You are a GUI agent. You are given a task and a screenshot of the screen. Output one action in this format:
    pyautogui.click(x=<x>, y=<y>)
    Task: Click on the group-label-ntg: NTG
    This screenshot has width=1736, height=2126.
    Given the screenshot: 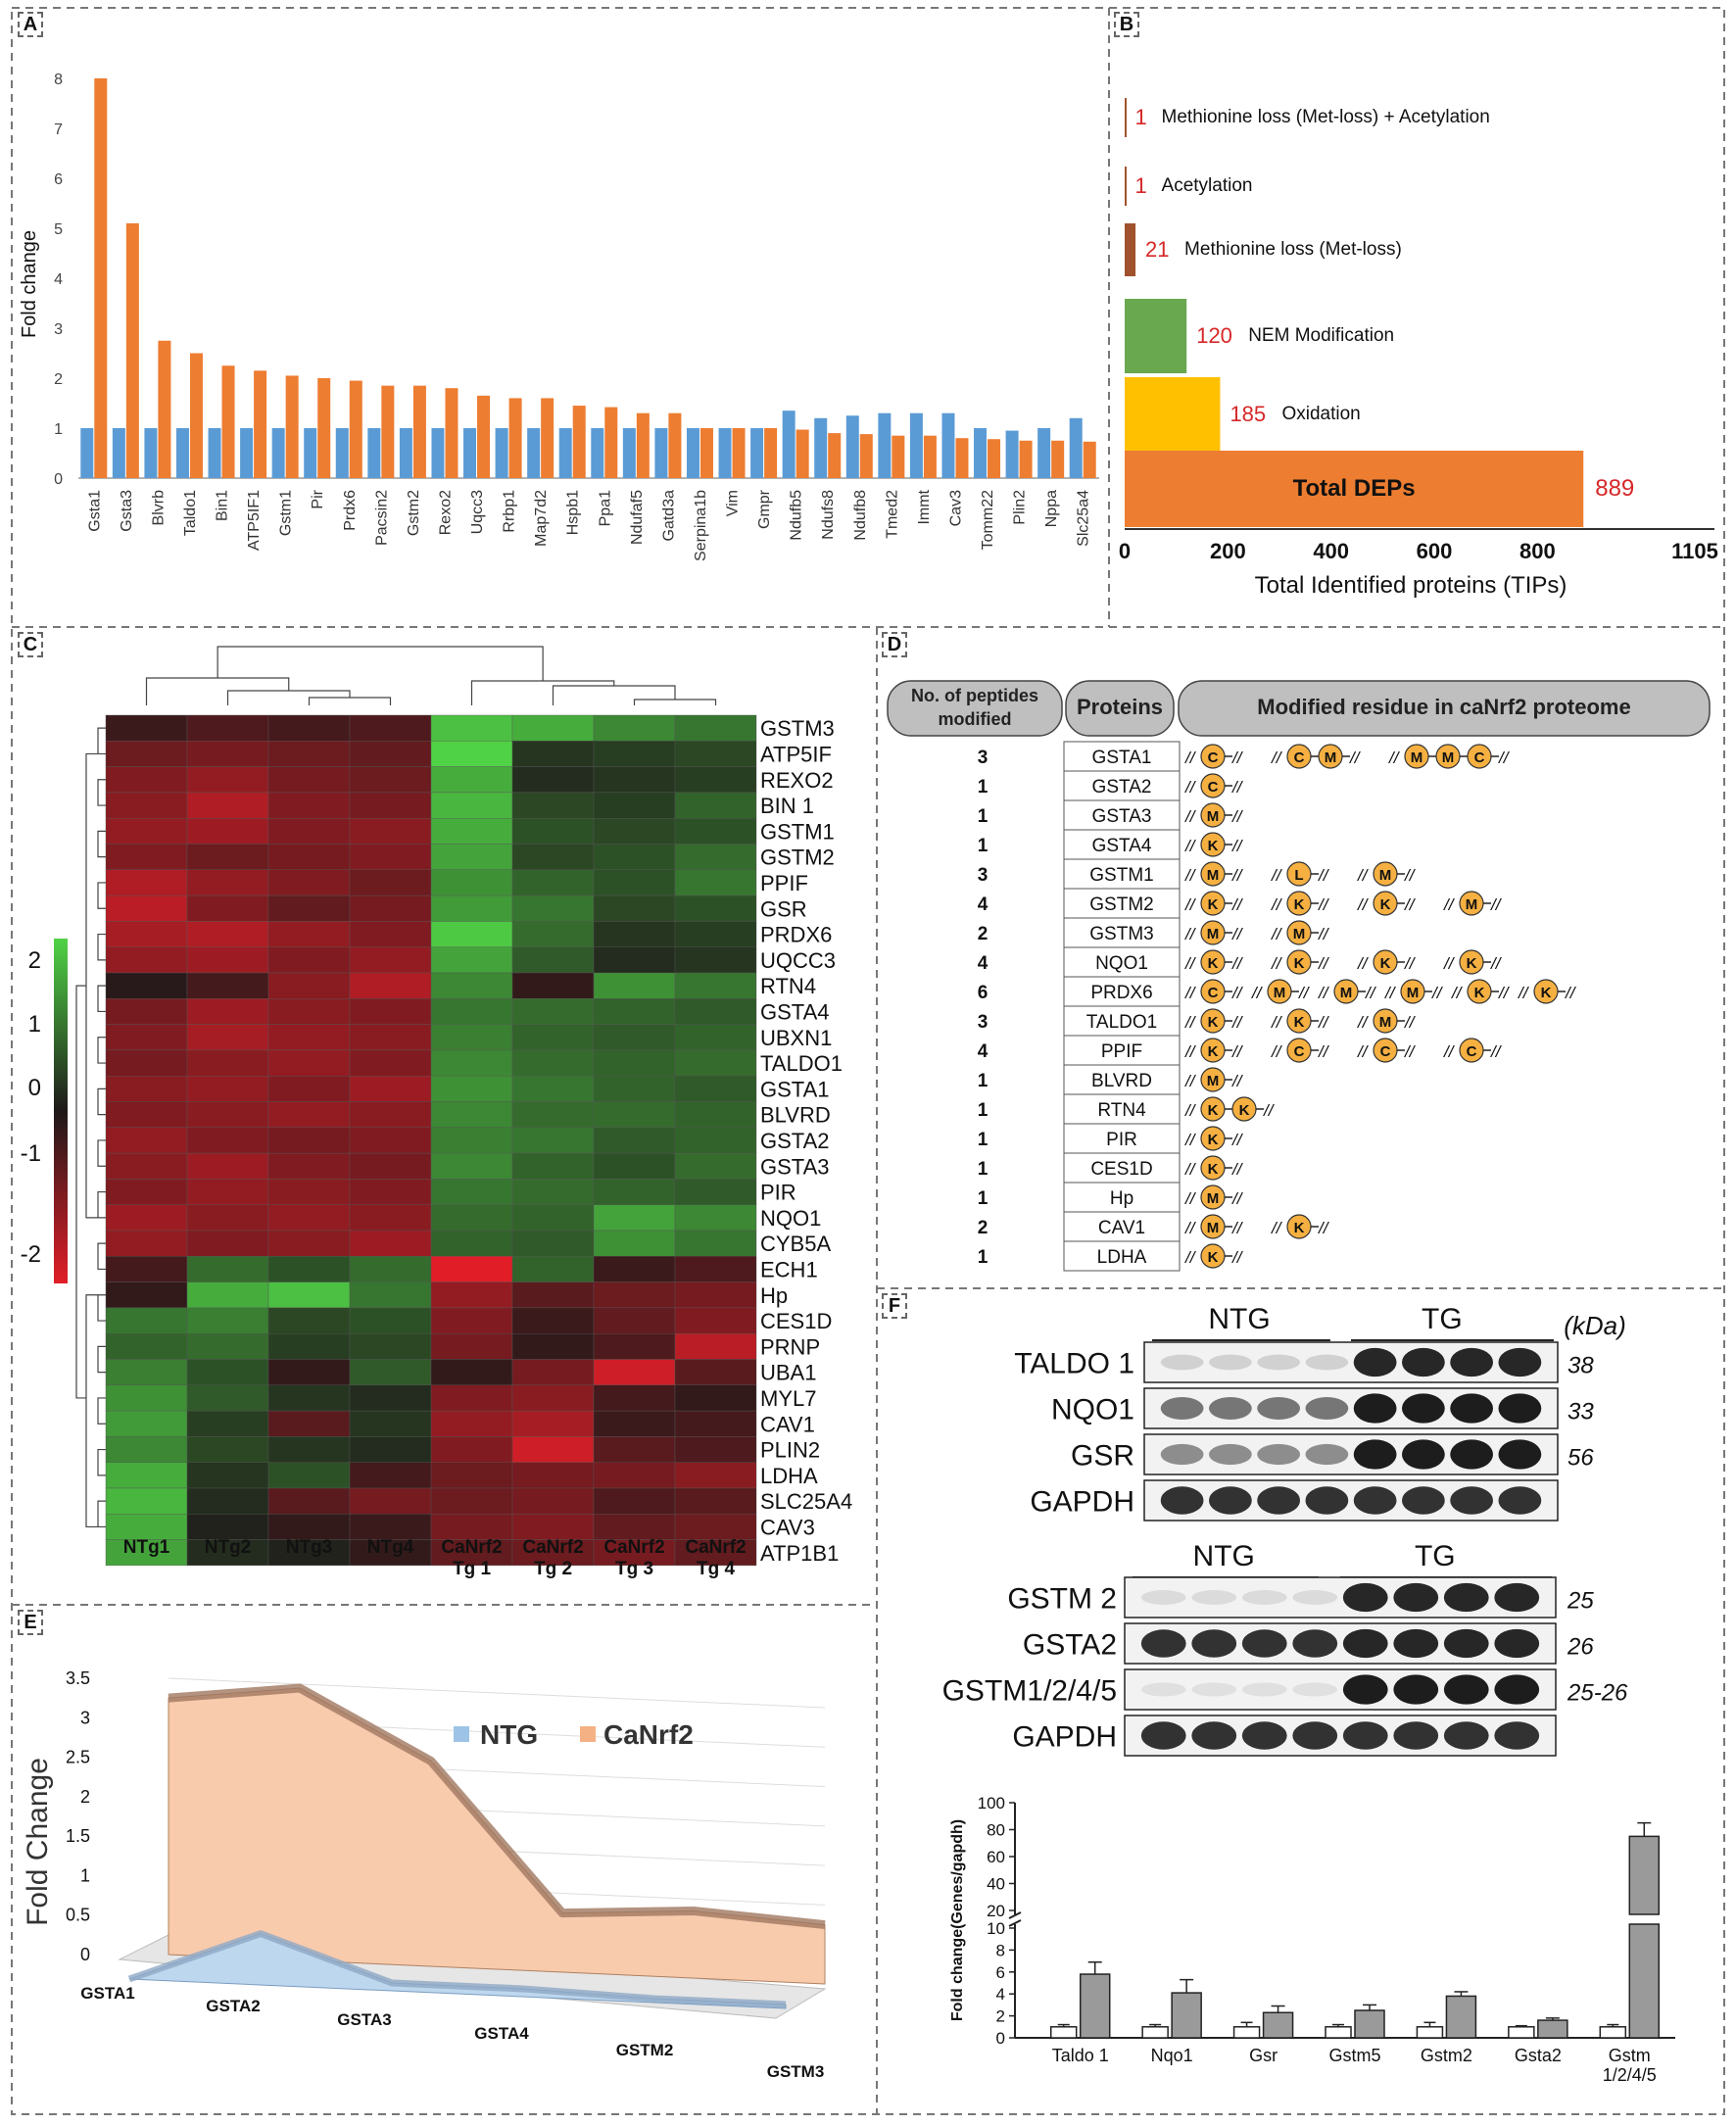 What is the action you would take?
    pyautogui.click(x=1224, y=1556)
    